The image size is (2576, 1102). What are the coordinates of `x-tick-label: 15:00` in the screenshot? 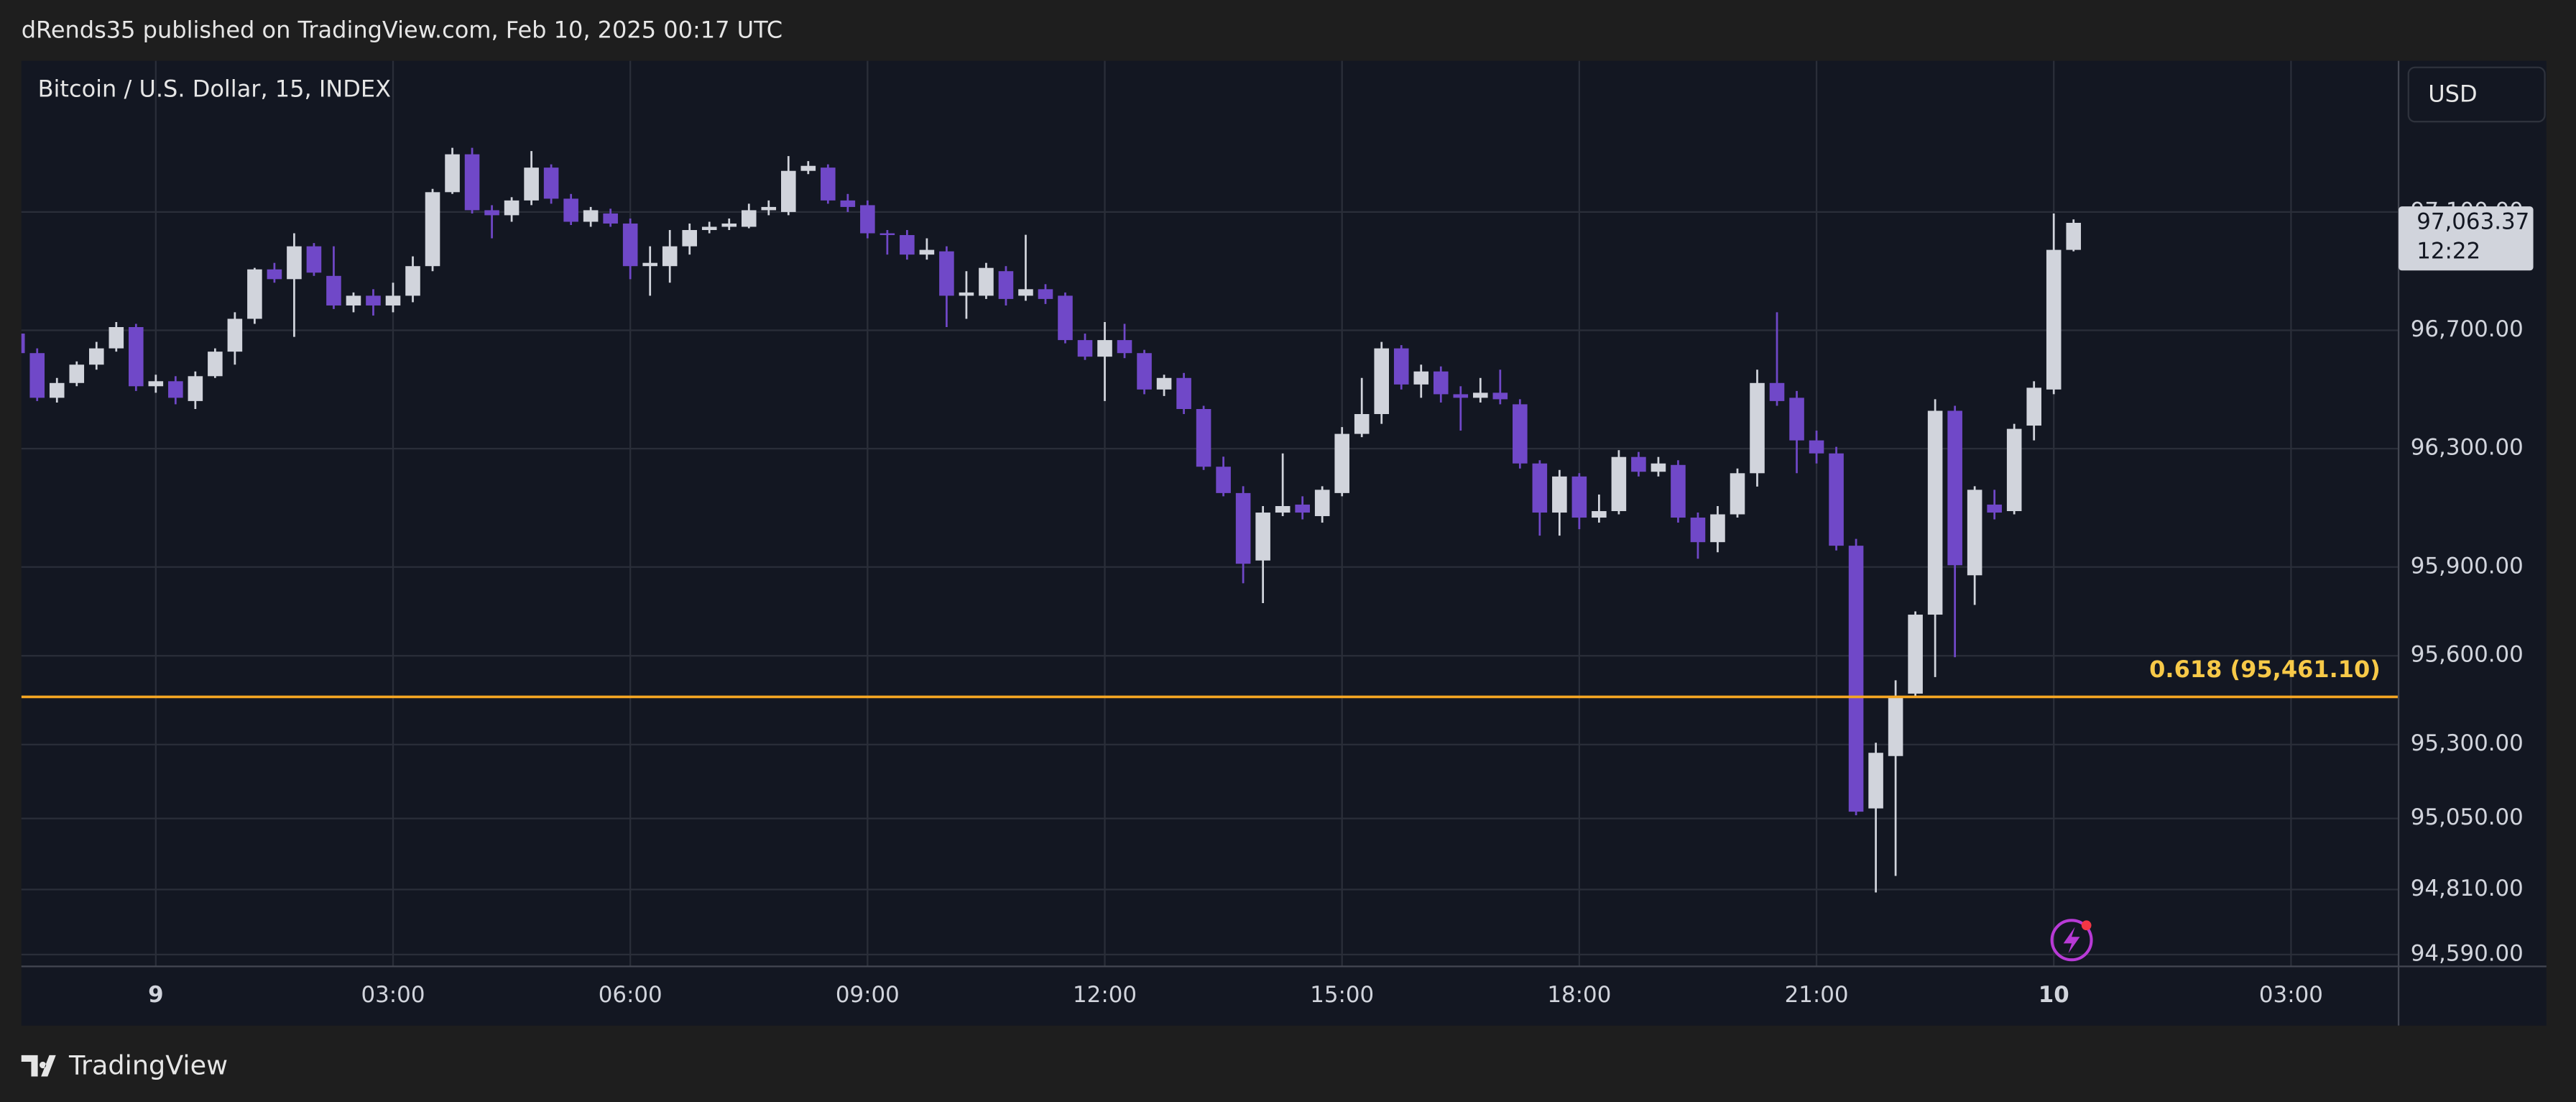 It's located at (1342, 995).